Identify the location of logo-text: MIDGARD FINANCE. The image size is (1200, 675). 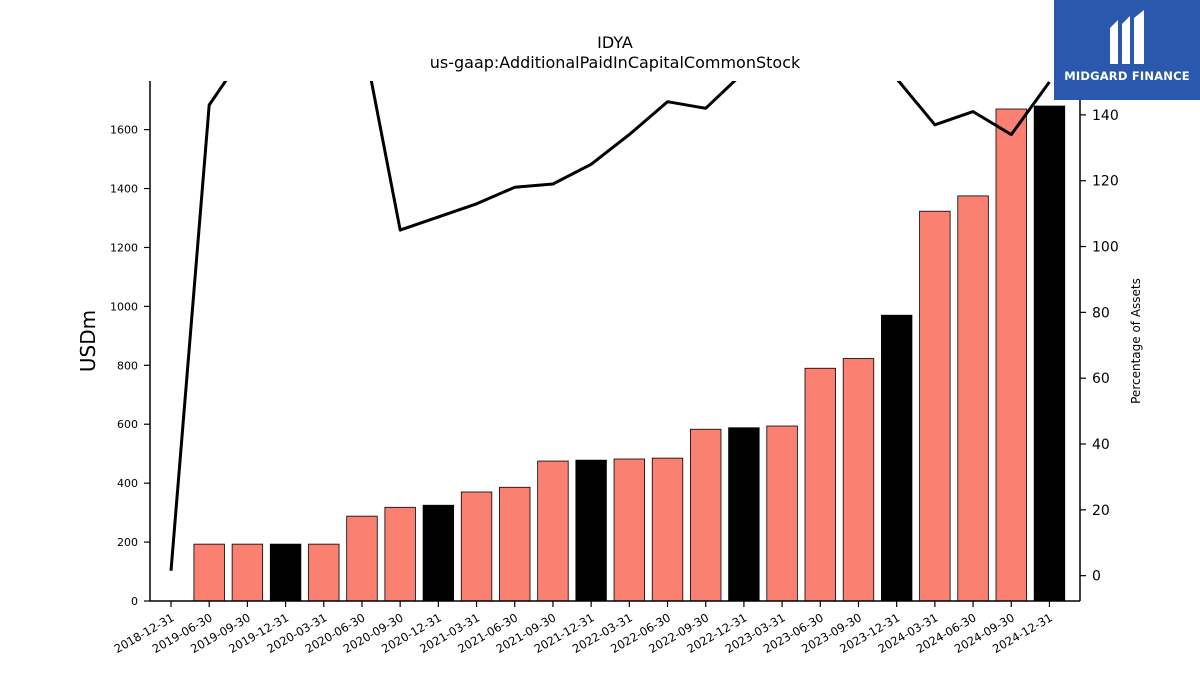
(1127, 76).